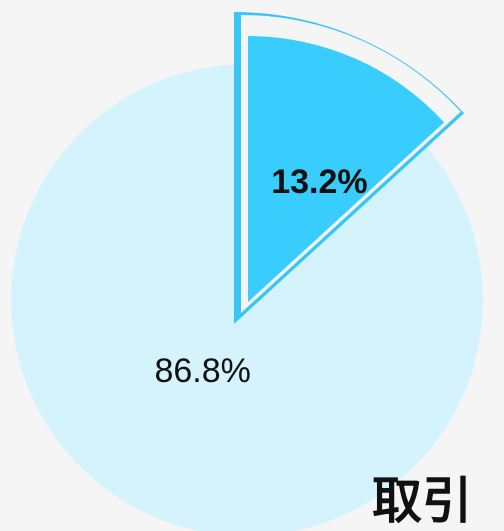  I want to click on data-label: 86.8%, so click(202, 371).